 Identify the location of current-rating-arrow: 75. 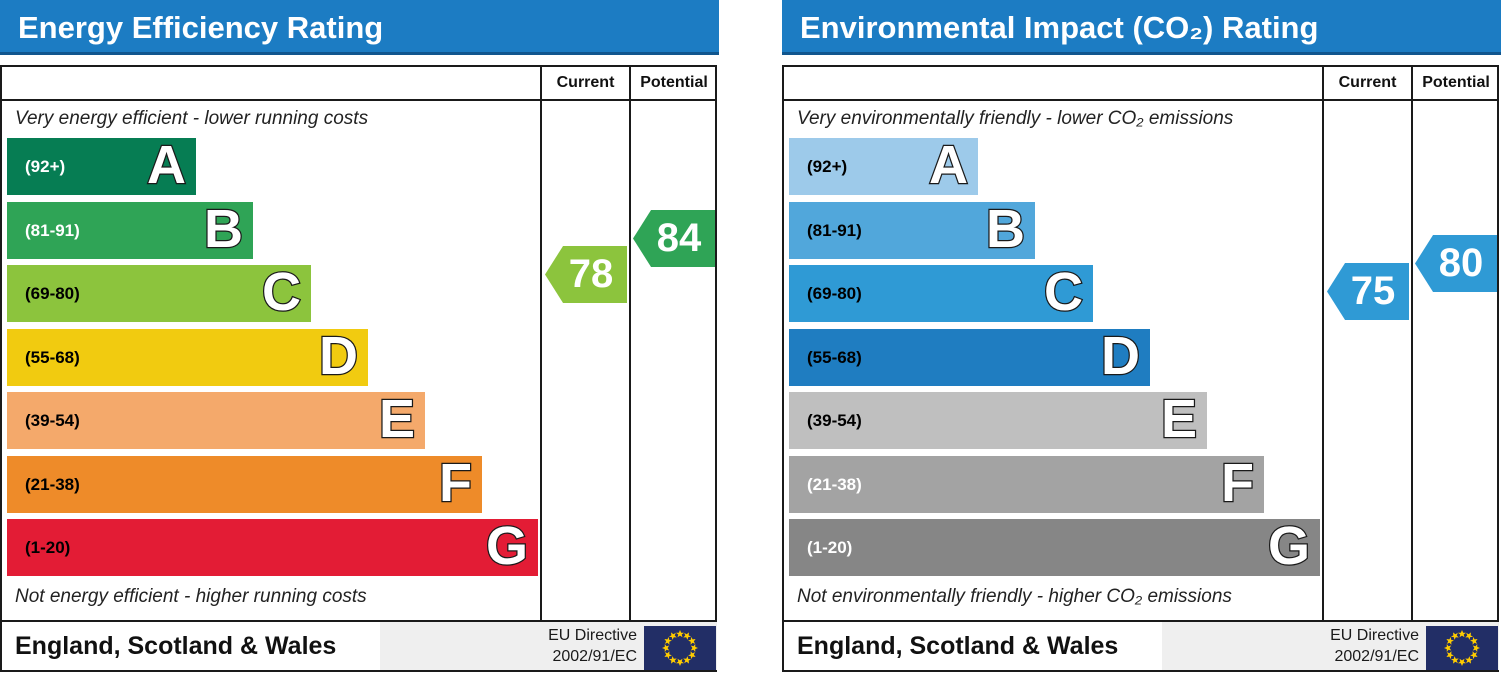
(1368, 291).